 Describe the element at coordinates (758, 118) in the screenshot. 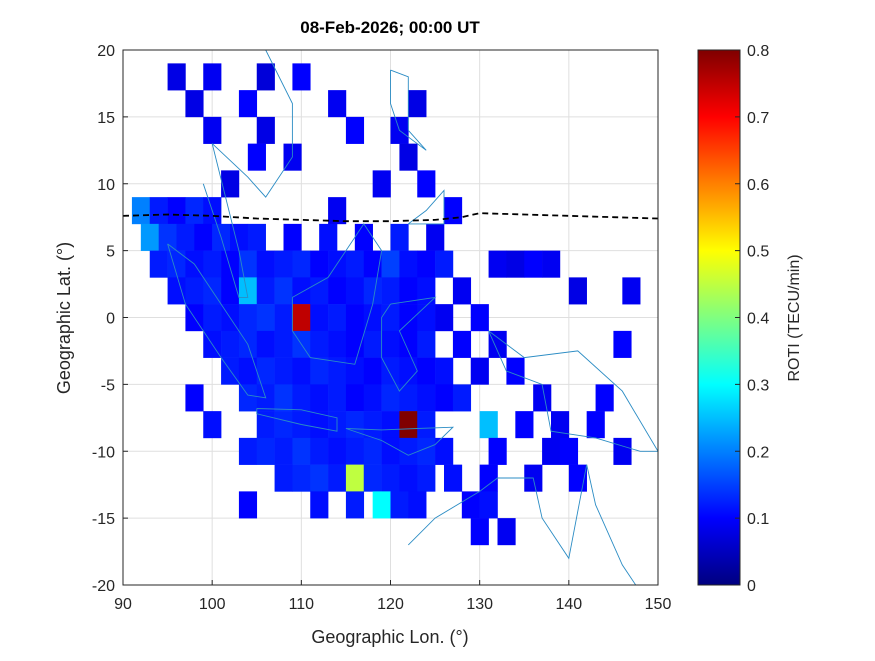

I see `colorbar-tick-label: 0.7` at that location.